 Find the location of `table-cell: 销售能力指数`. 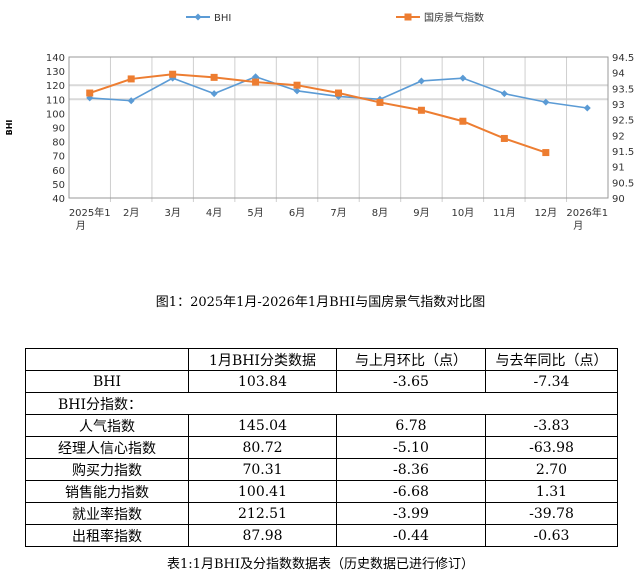

table-cell: 销售能力指数 is located at coordinates (107, 491).